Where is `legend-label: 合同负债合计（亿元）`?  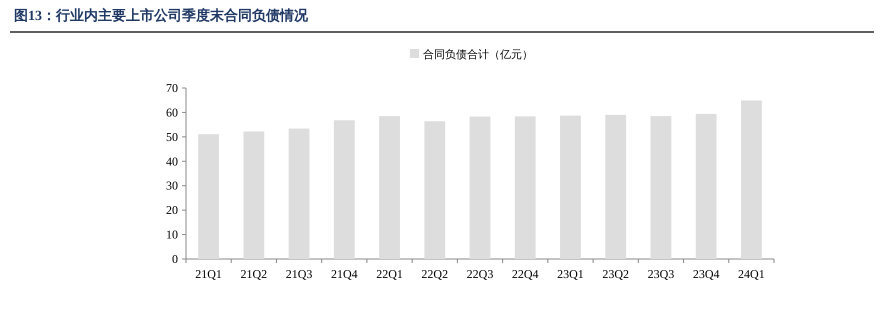 legend-label: 合同负债合计（亿元） is located at coordinates (478, 54).